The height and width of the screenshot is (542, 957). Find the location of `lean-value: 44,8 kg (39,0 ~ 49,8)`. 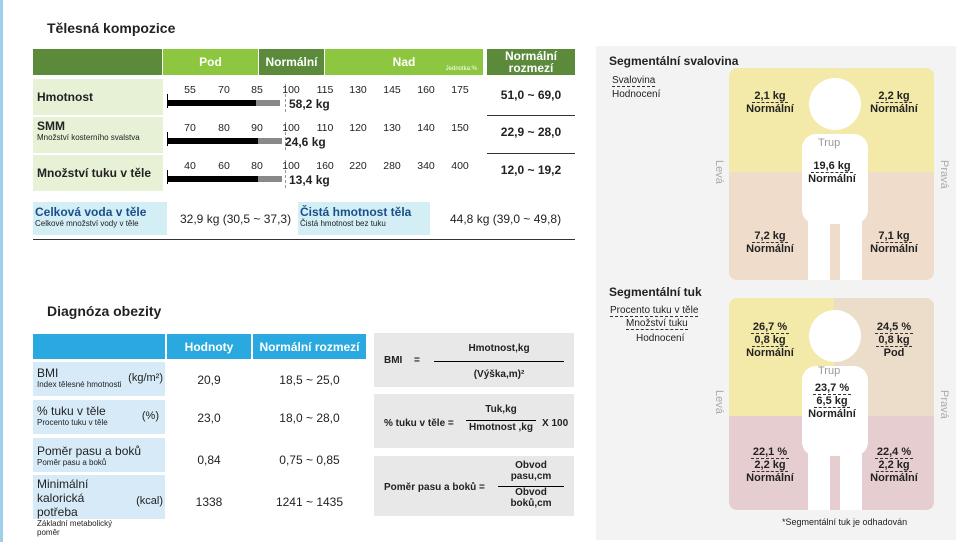

lean-value: 44,8 kg (39,0 ~ 49,8) is located at coordinates (506, 219).